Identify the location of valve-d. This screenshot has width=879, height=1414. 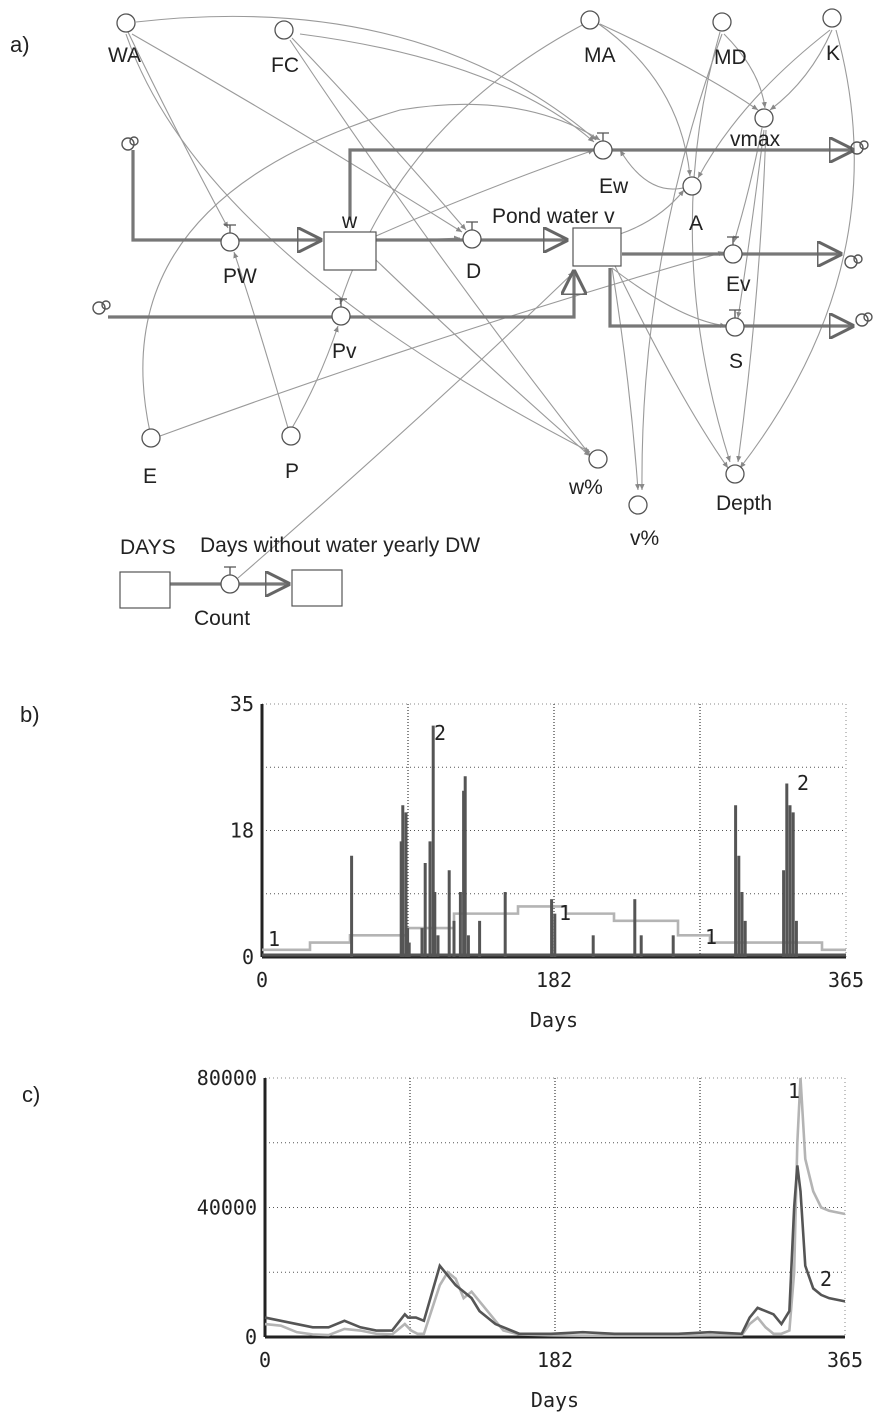
(472, 235).